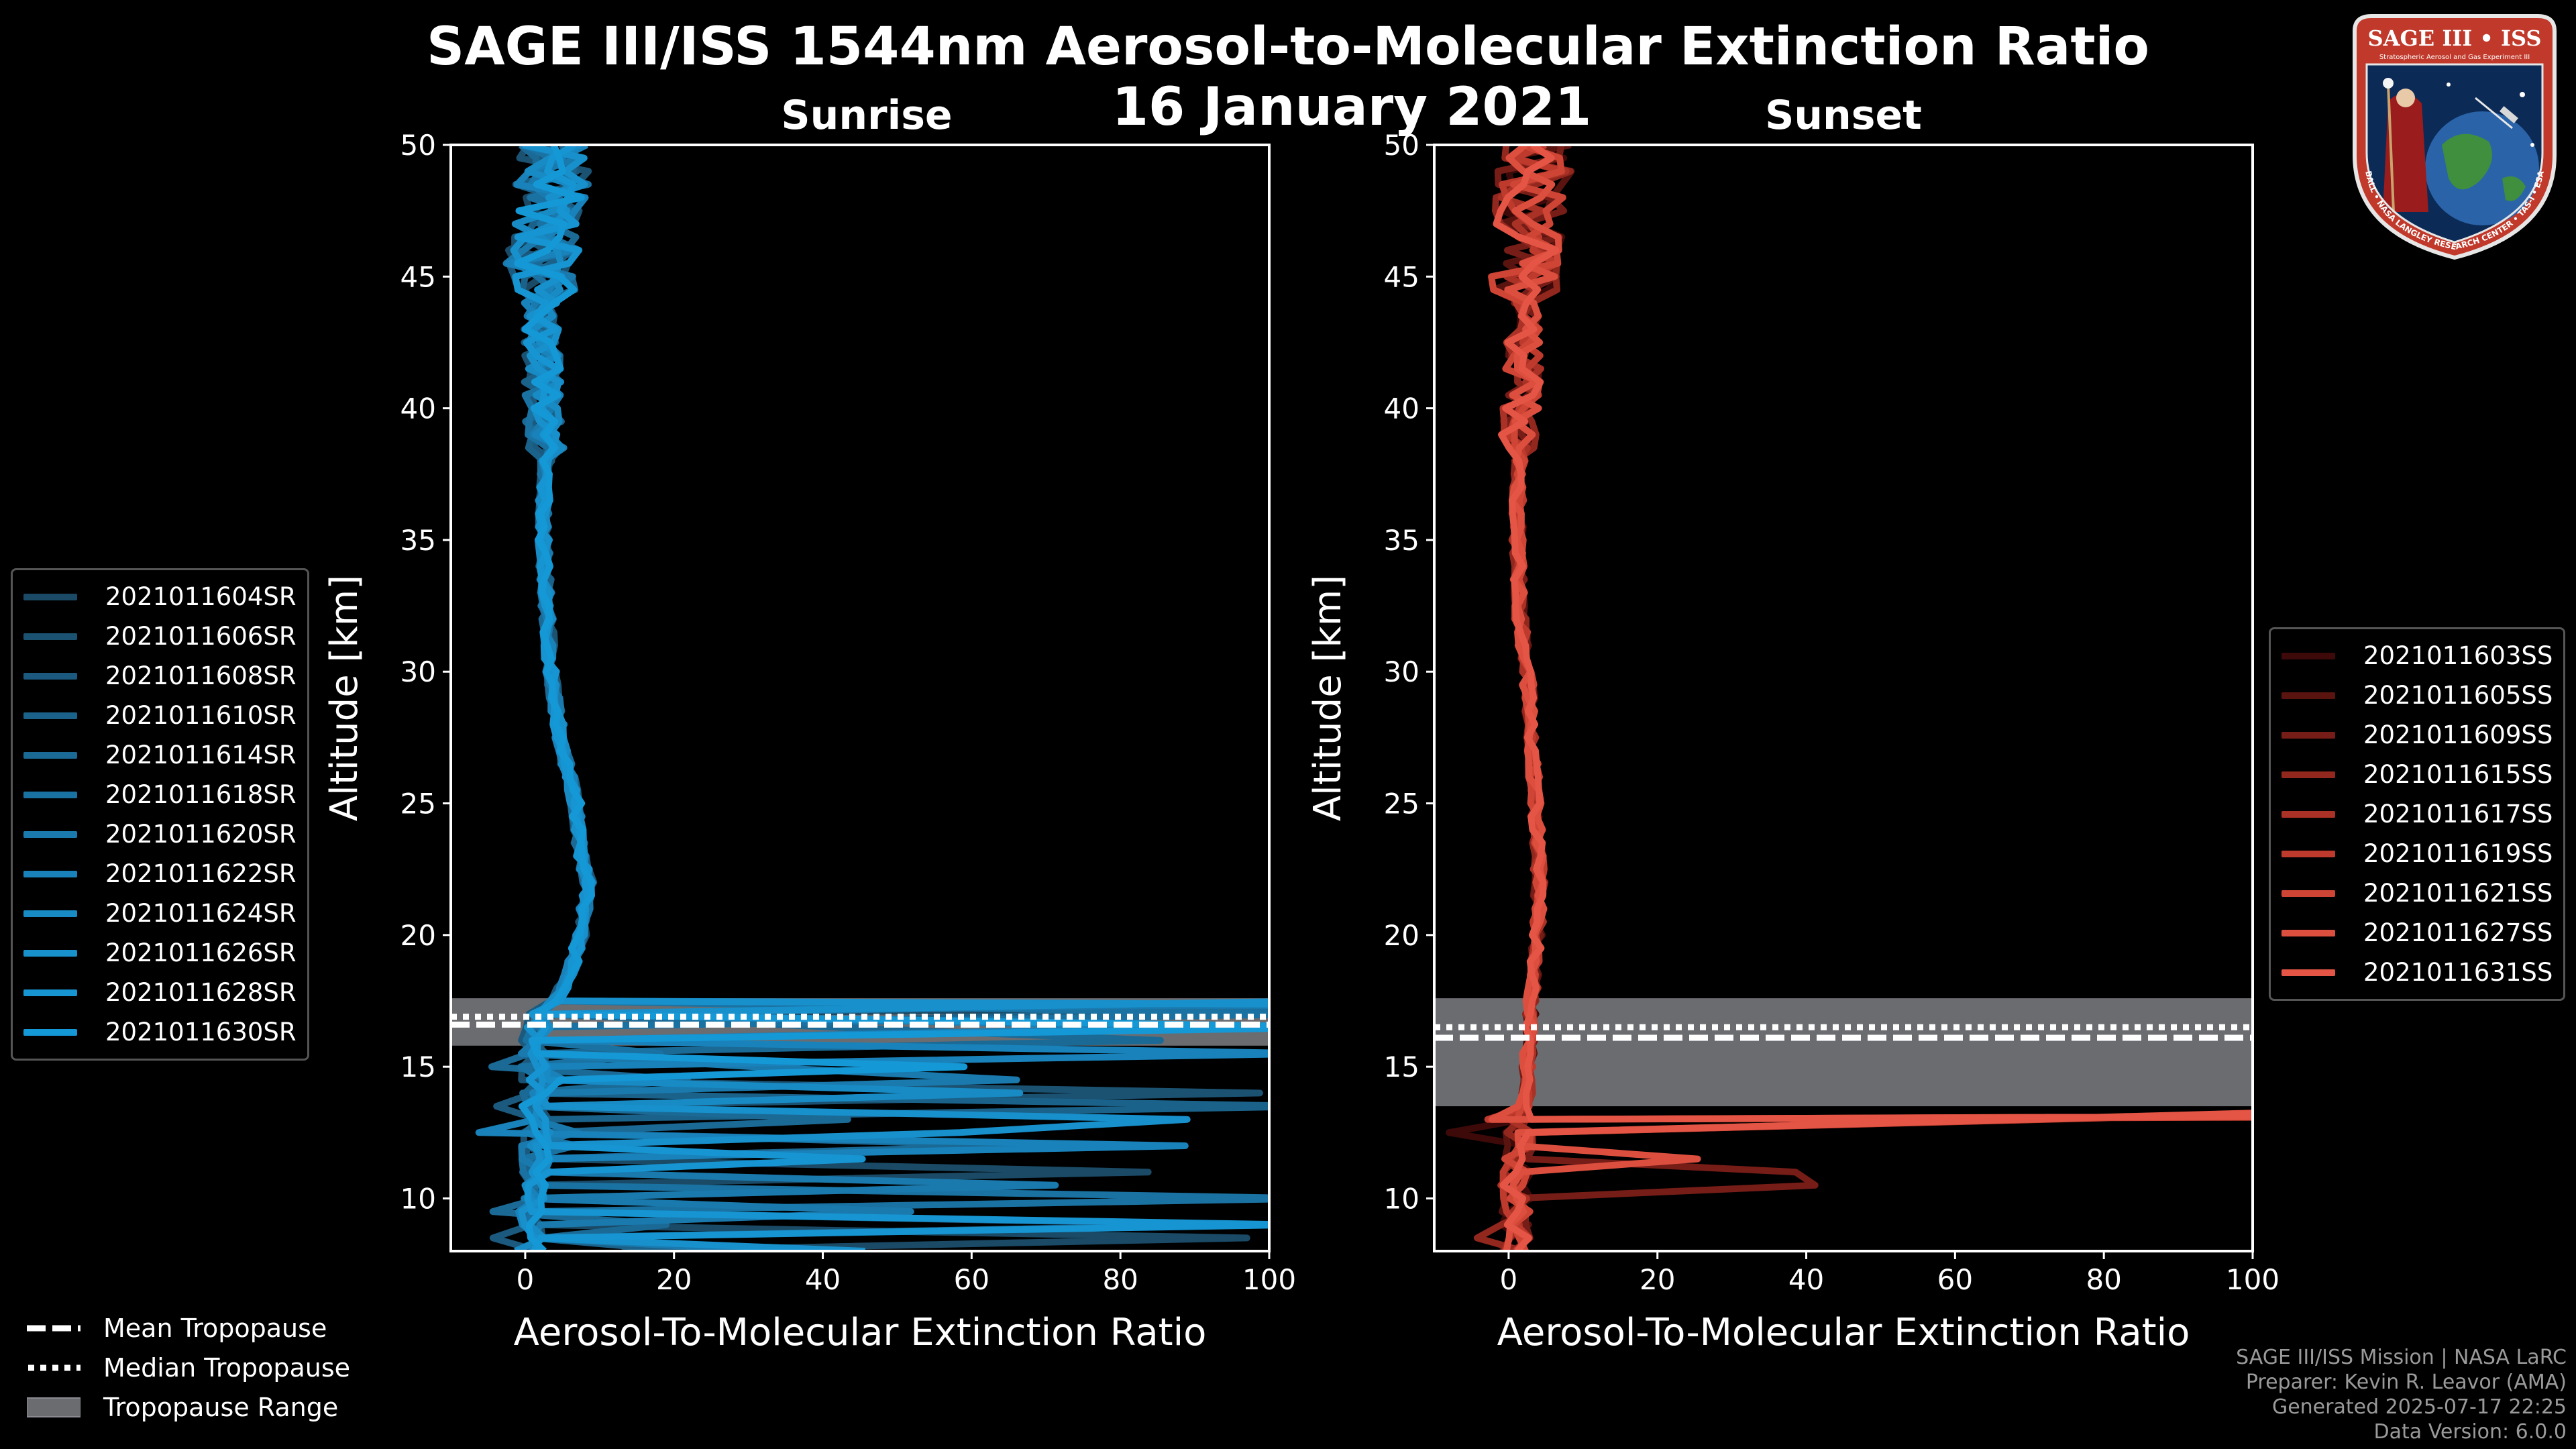  What do you see at coordinates (201, 1032) in the screenshot?
I see `legend-label: 2021011630SR` at bounding box center [201, 1032].